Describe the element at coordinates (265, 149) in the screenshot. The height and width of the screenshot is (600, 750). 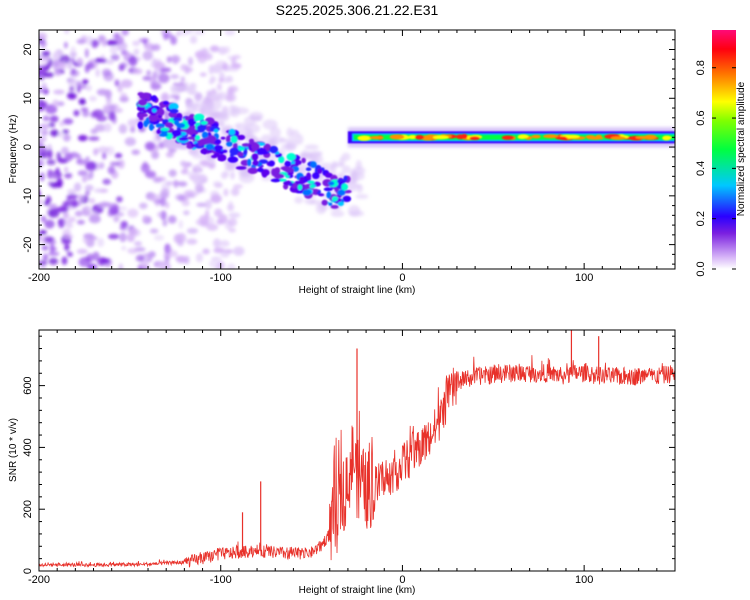
I see `halo-blobs` at that location.